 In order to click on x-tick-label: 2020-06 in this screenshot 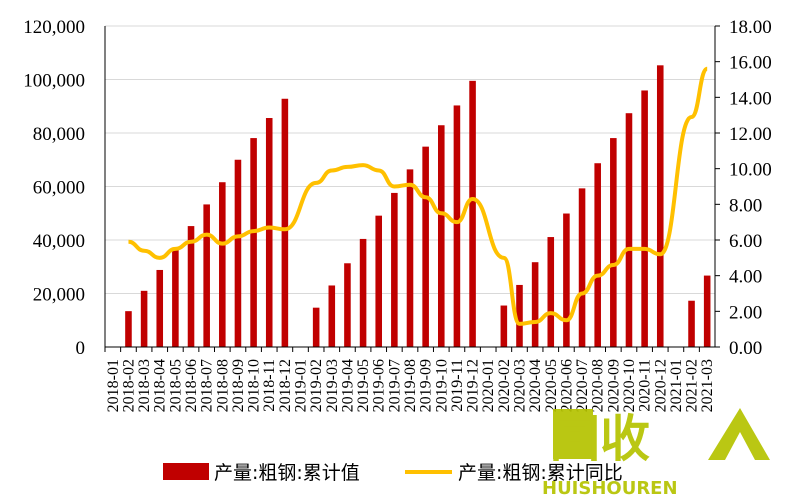, I will do `click(566, 385)`.